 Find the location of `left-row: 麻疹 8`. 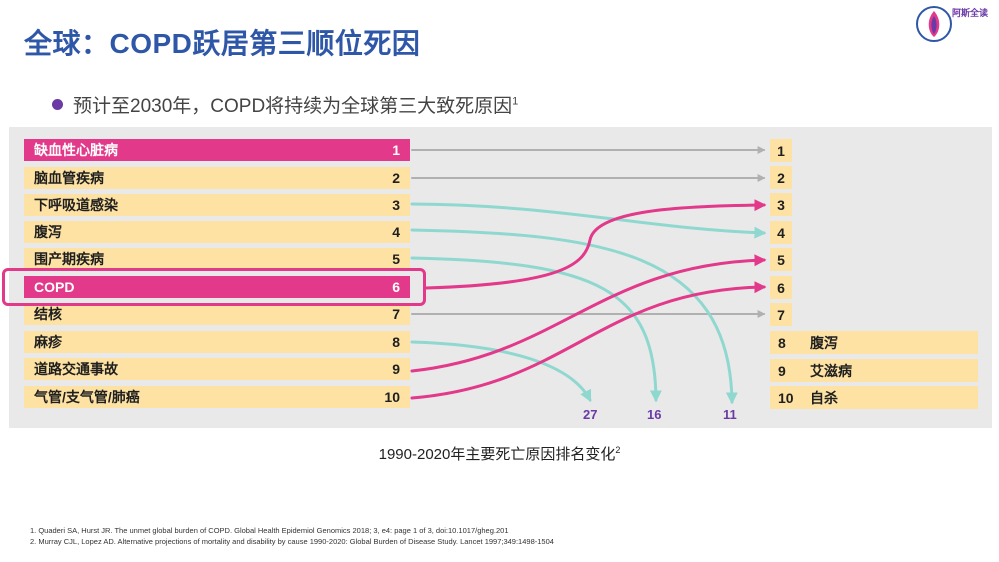

left-row: 麻疹 8 is located at coordinates (217, 342).